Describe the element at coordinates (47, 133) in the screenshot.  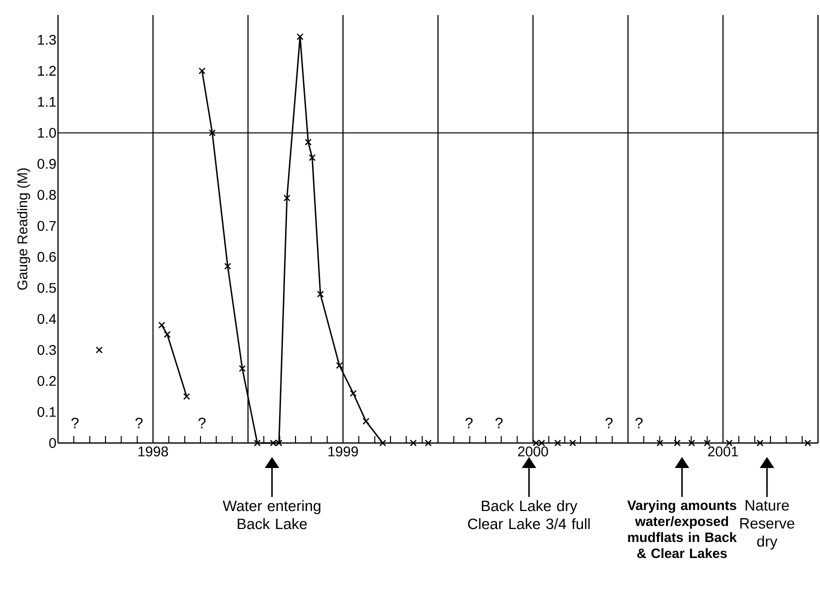
I see `y-tick-label: 1.0` at that location.